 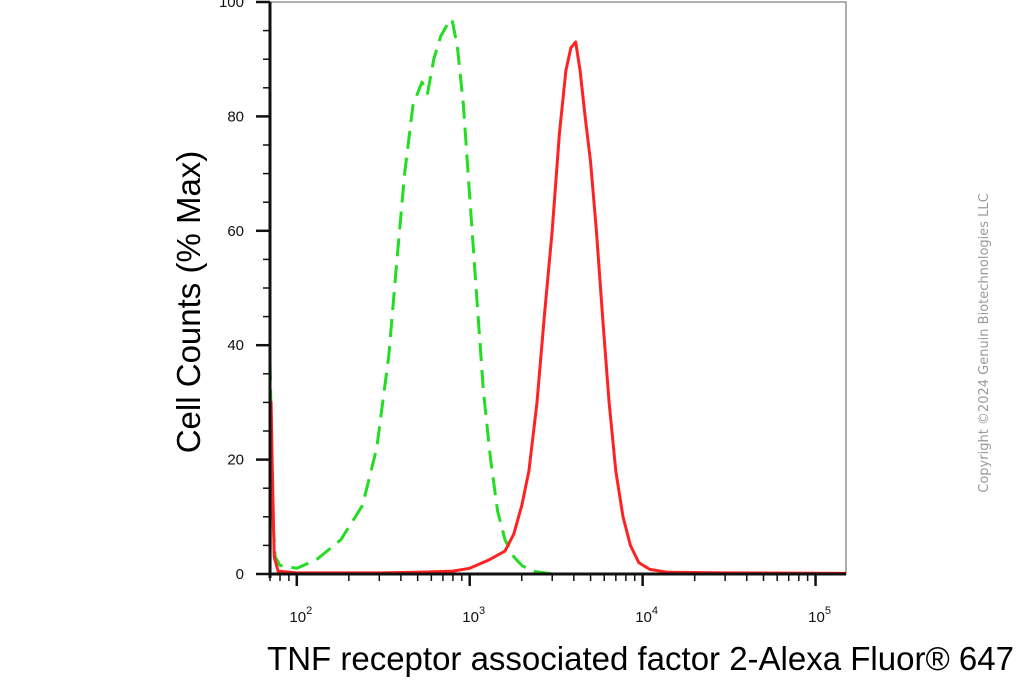 What do you see at coordinates (482, 611) in the screenshot?
I see `x-tick-exponent: 3` at bounding box center [482, 611].